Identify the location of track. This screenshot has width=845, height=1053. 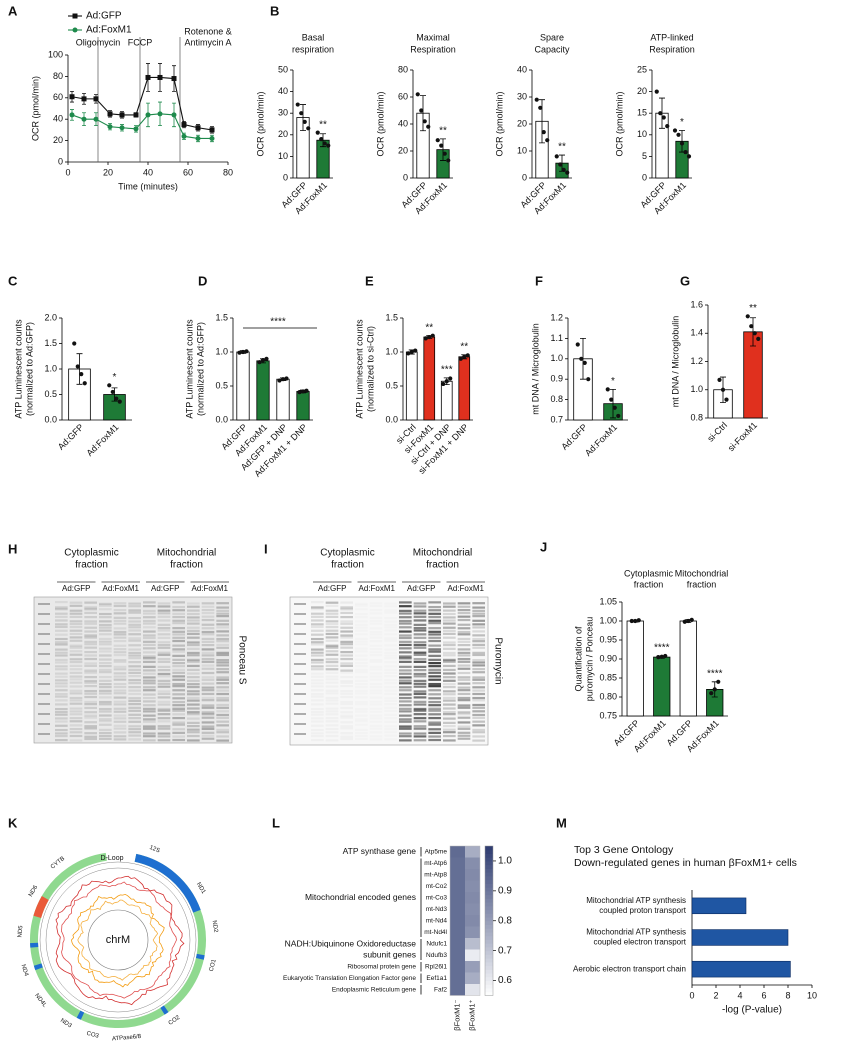
(118, 940).